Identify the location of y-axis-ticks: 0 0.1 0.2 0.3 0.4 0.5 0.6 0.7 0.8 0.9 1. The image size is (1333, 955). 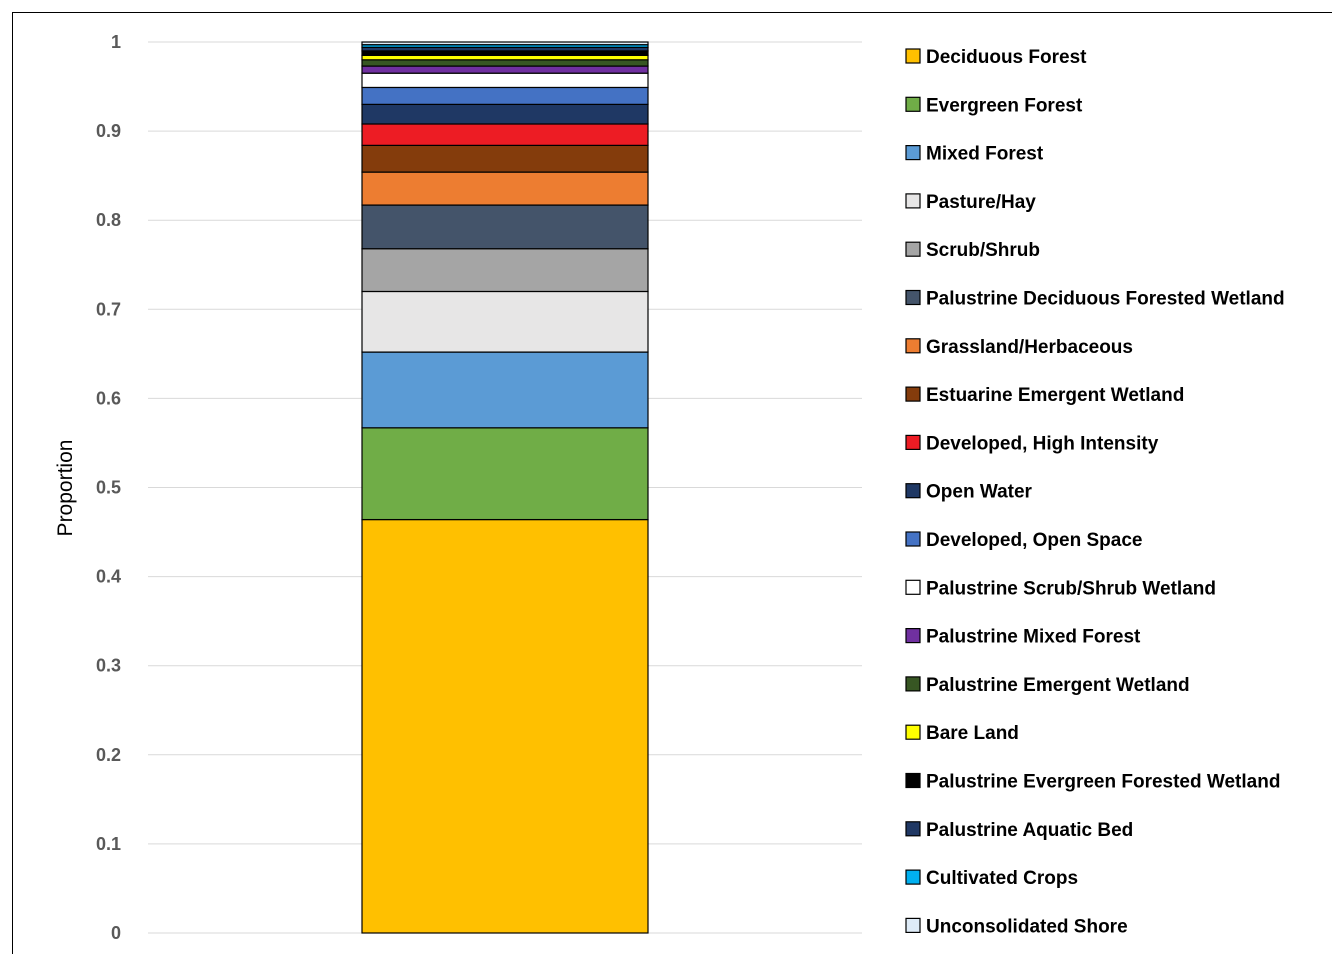
(108, 487).